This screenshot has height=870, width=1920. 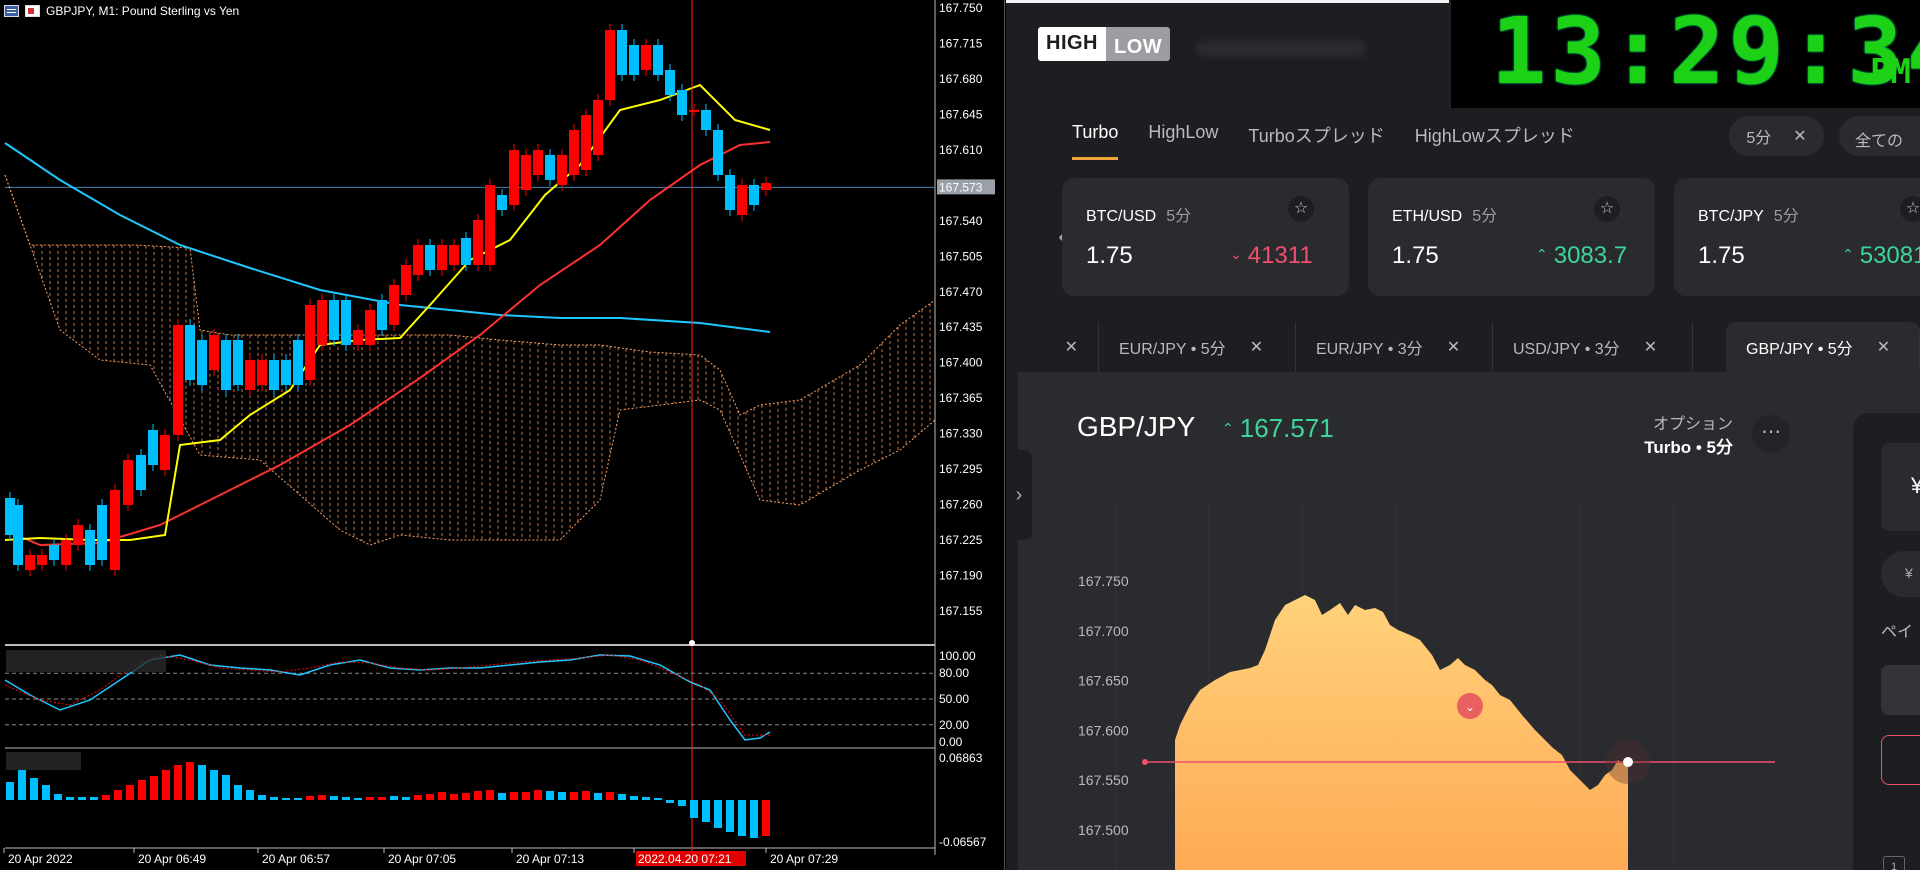 What do you see at coordinates (1542, 254) in the screenshot?
I see `chevron-up-icon: ⌃` at bounding box center [1542, 254].